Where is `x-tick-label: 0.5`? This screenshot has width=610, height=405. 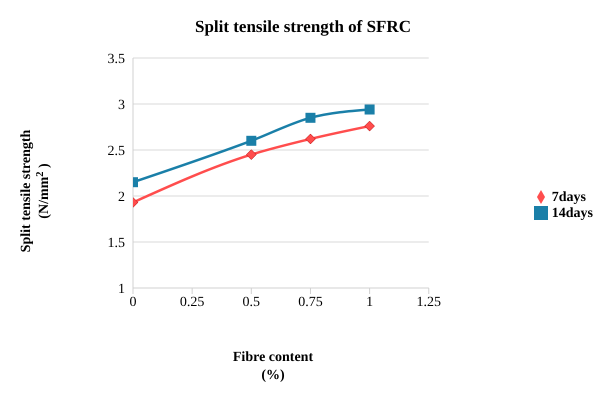 x-tick-label: 0.5 is located at coordinates (251, 302).